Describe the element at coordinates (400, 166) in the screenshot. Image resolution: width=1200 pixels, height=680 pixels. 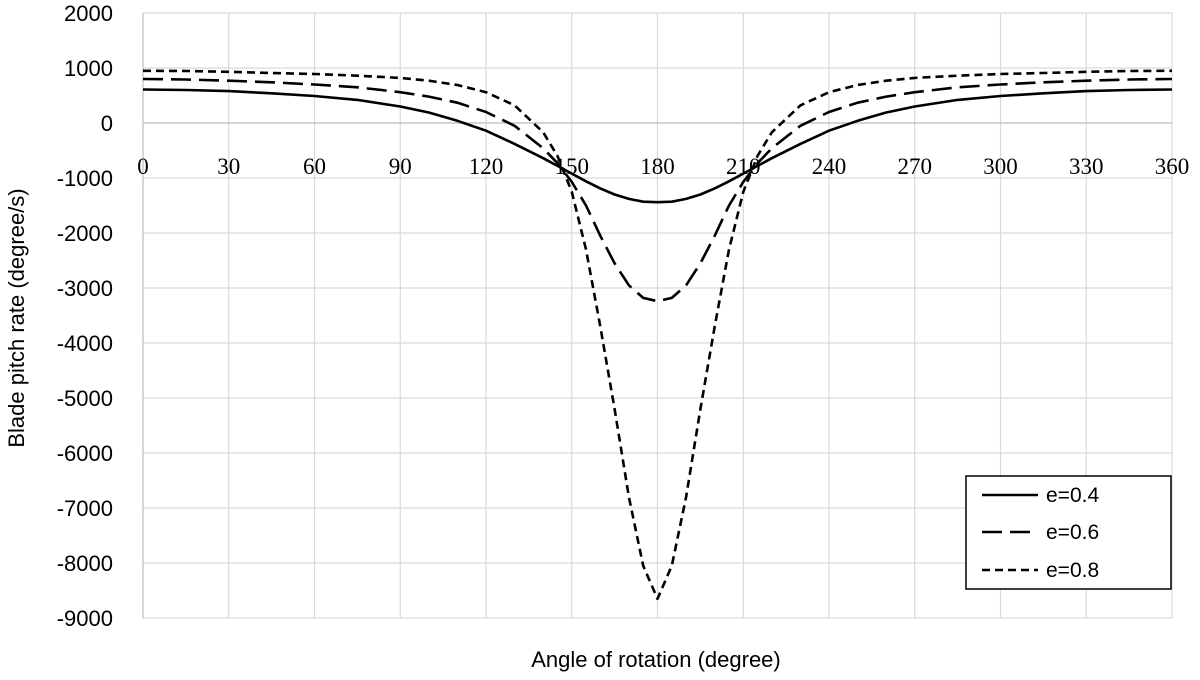
I see `x-tick-label-3: 90` at that location.